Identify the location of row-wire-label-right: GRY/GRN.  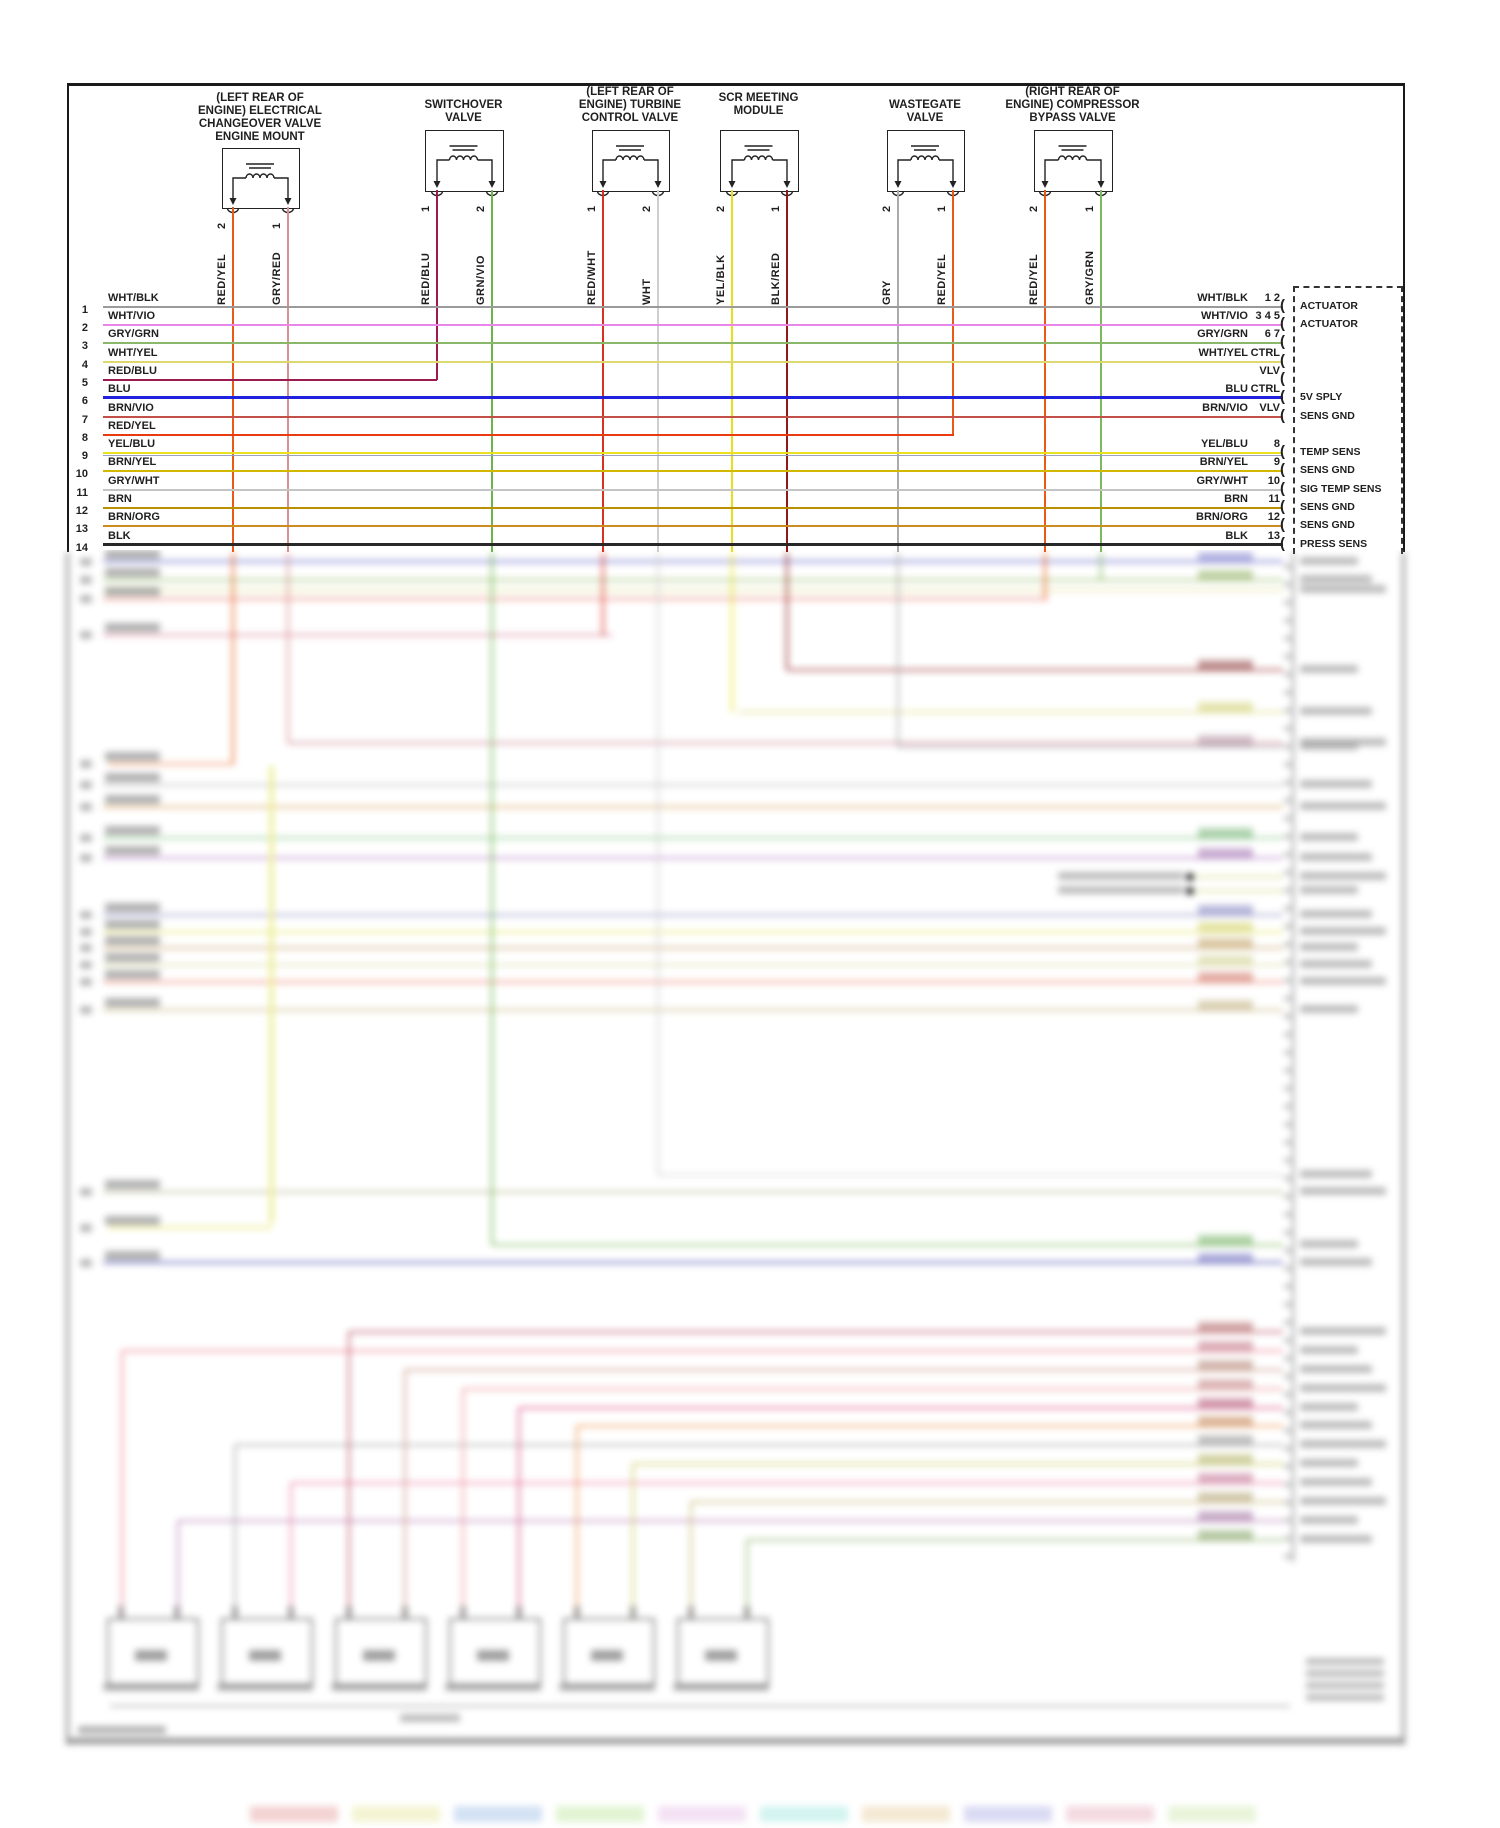
(1222, 334).